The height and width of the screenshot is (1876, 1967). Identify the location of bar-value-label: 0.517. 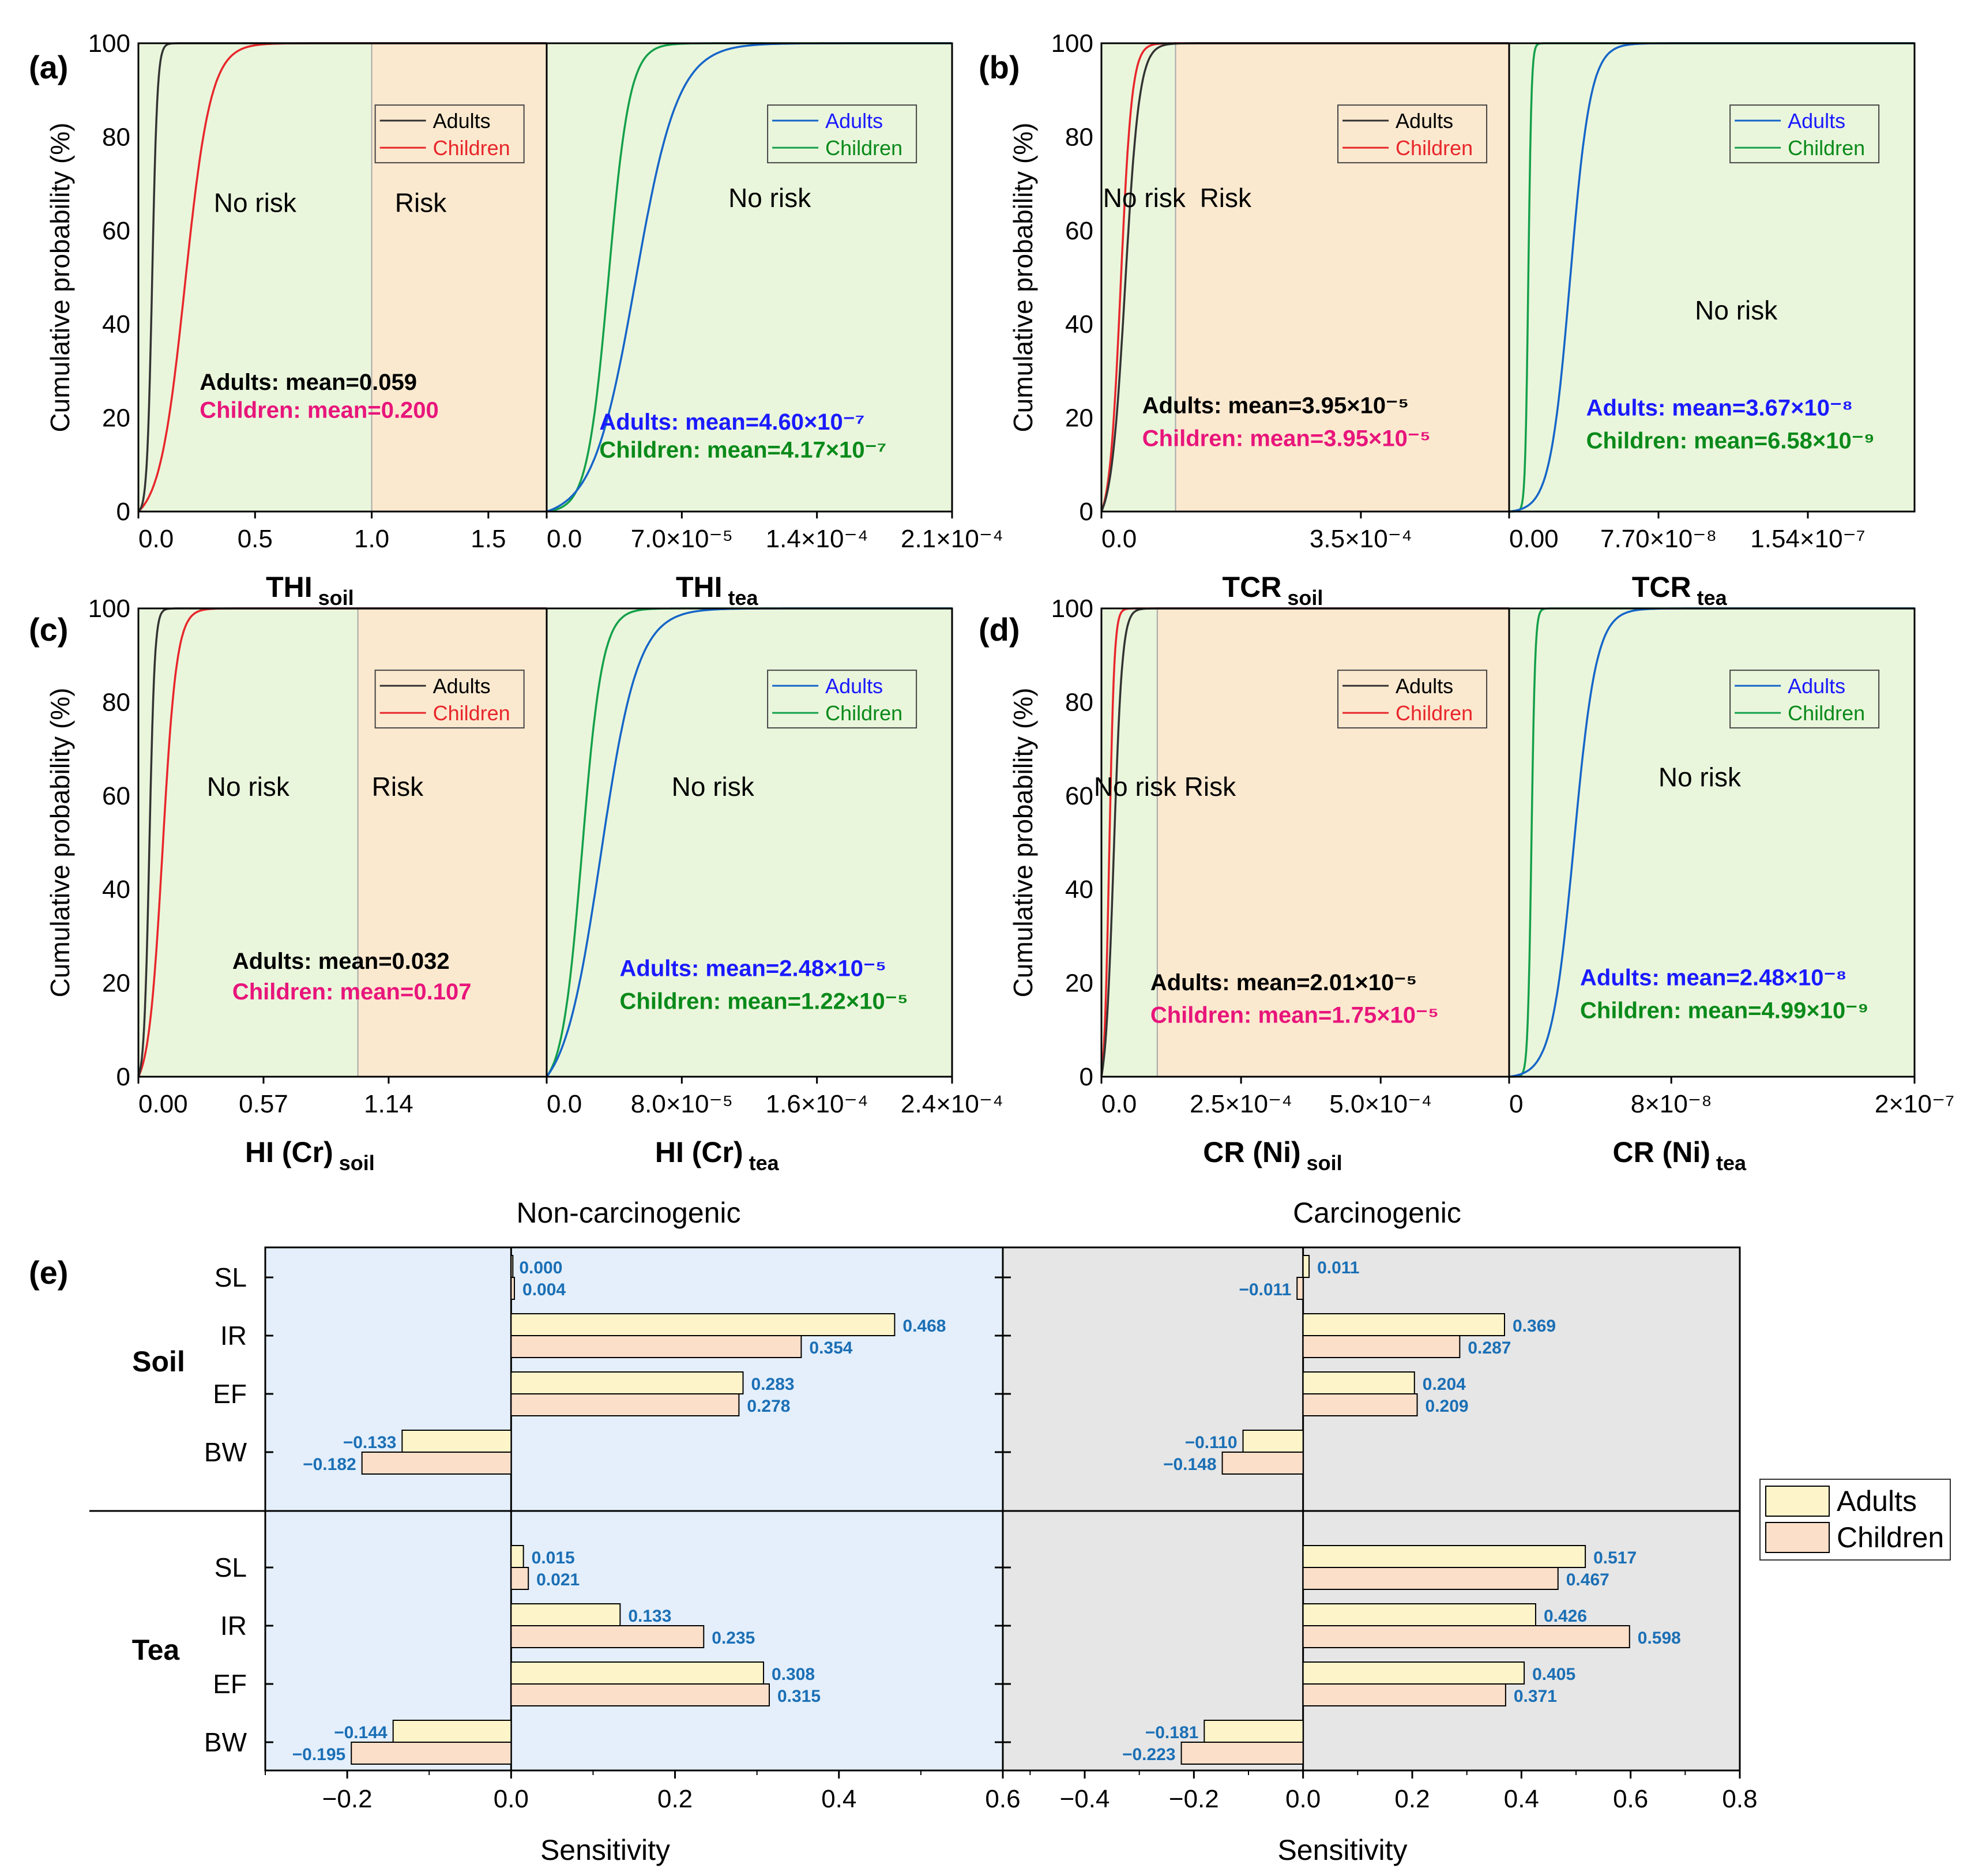
(1615, 1557).